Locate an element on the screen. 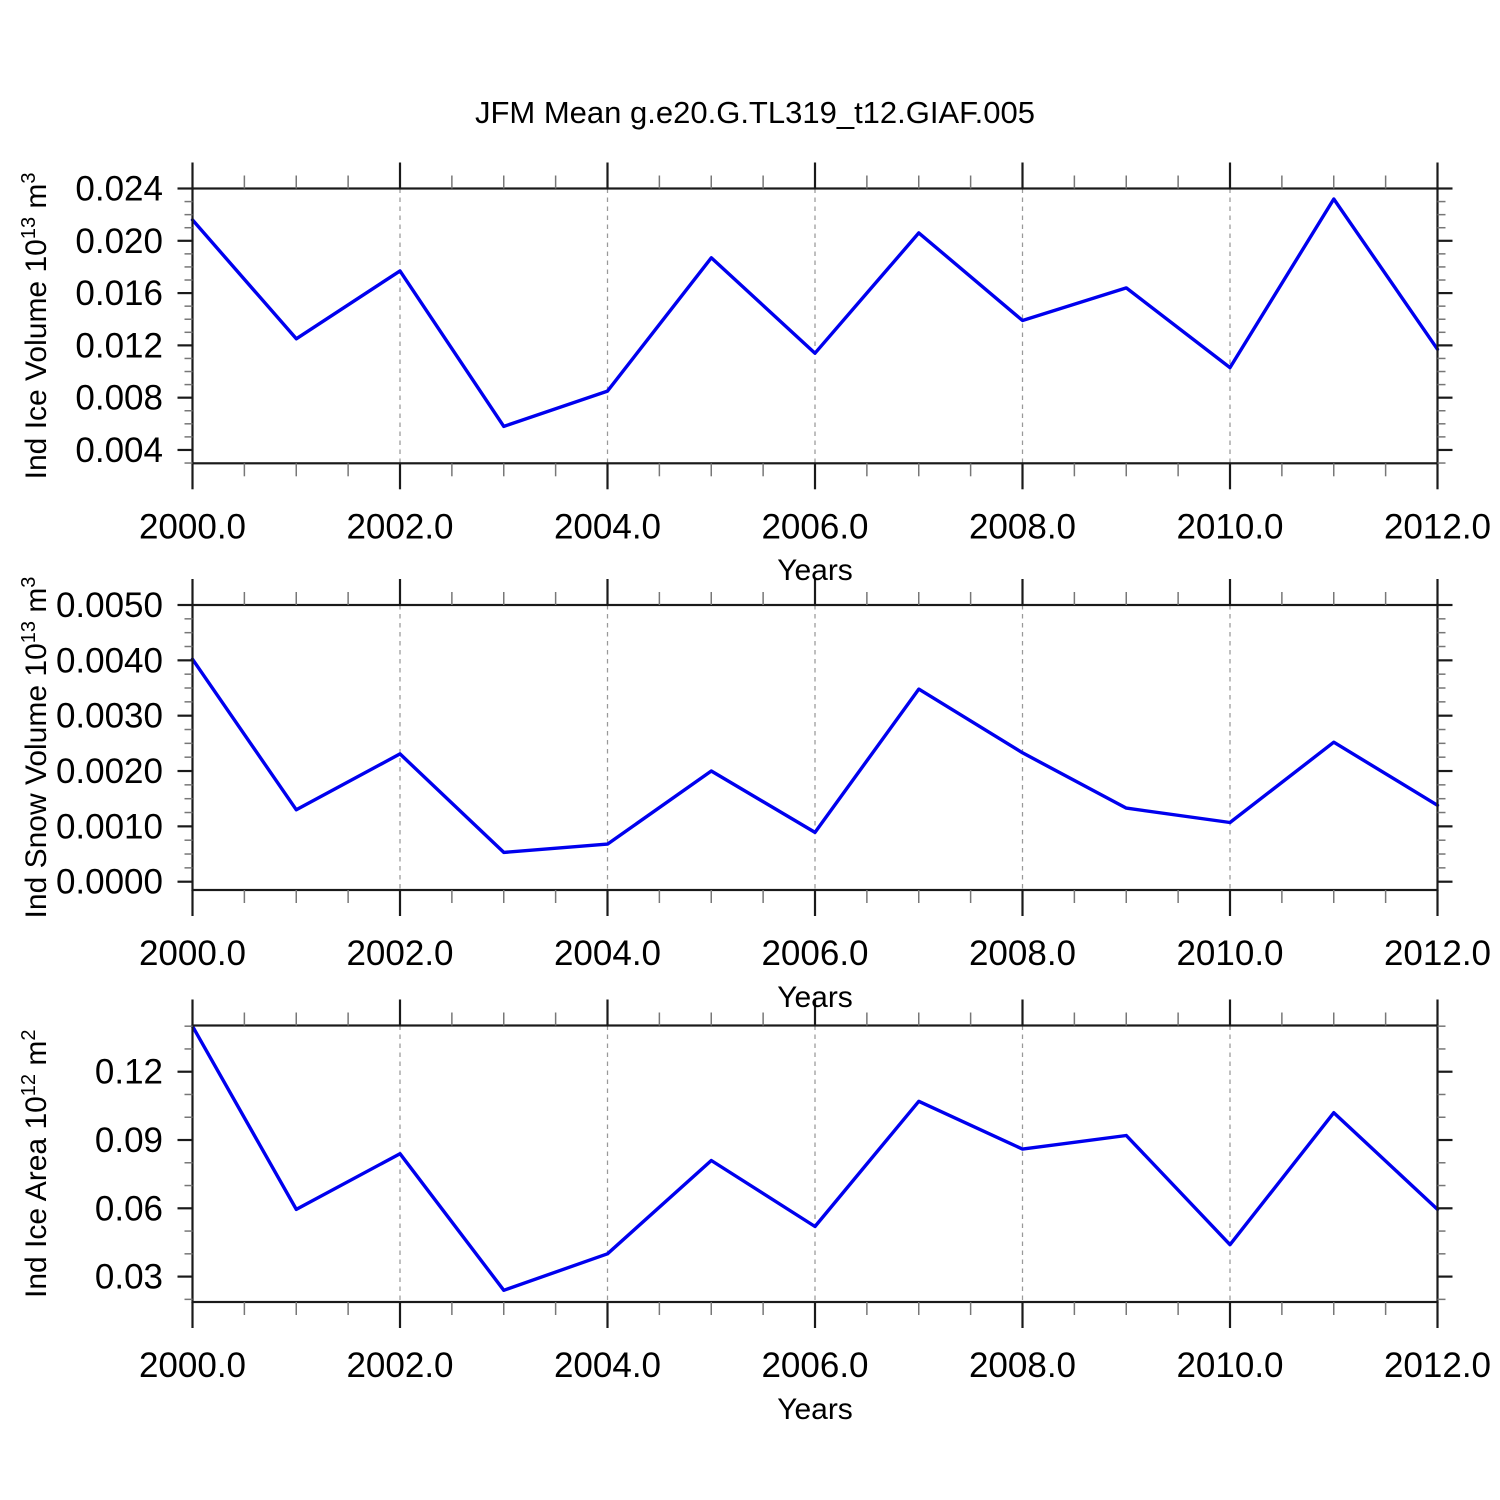 The height and width of the screenshot is (1500, 1500). data-line-ice-volume is located at coordinates (815, 313).